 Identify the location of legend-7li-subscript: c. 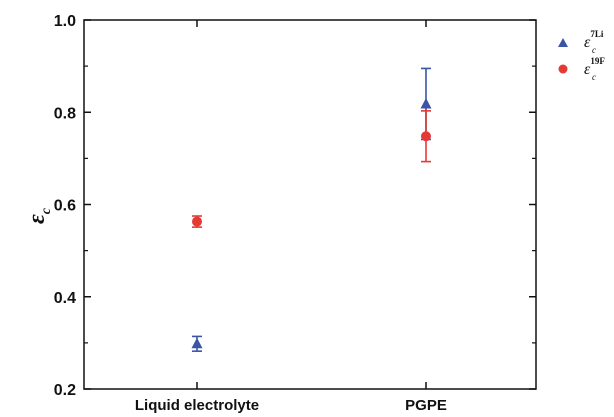
(594, 50).